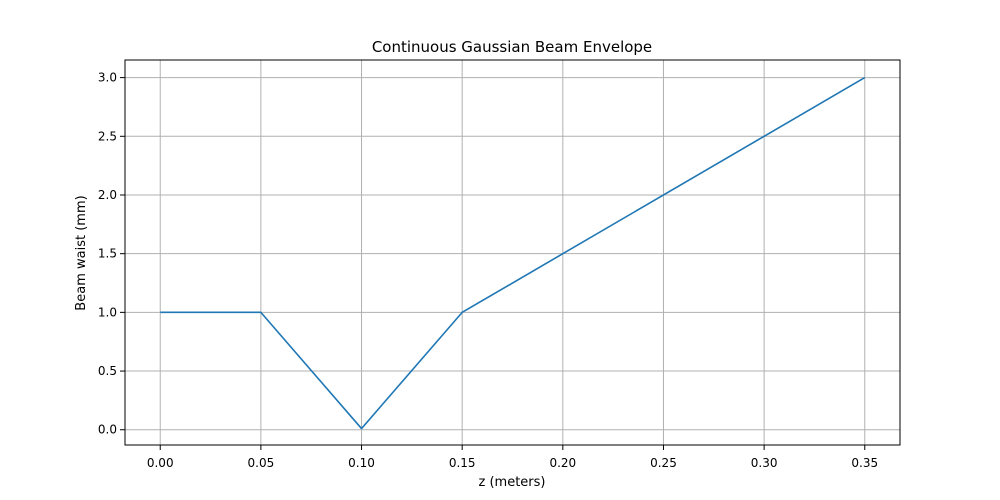 This screenshot has height=500, width=1000. I want to click on x-axis: 0.00 0.05 0.10 0.15 0.20 0.25 0.30 0.35, so click(512, 457).